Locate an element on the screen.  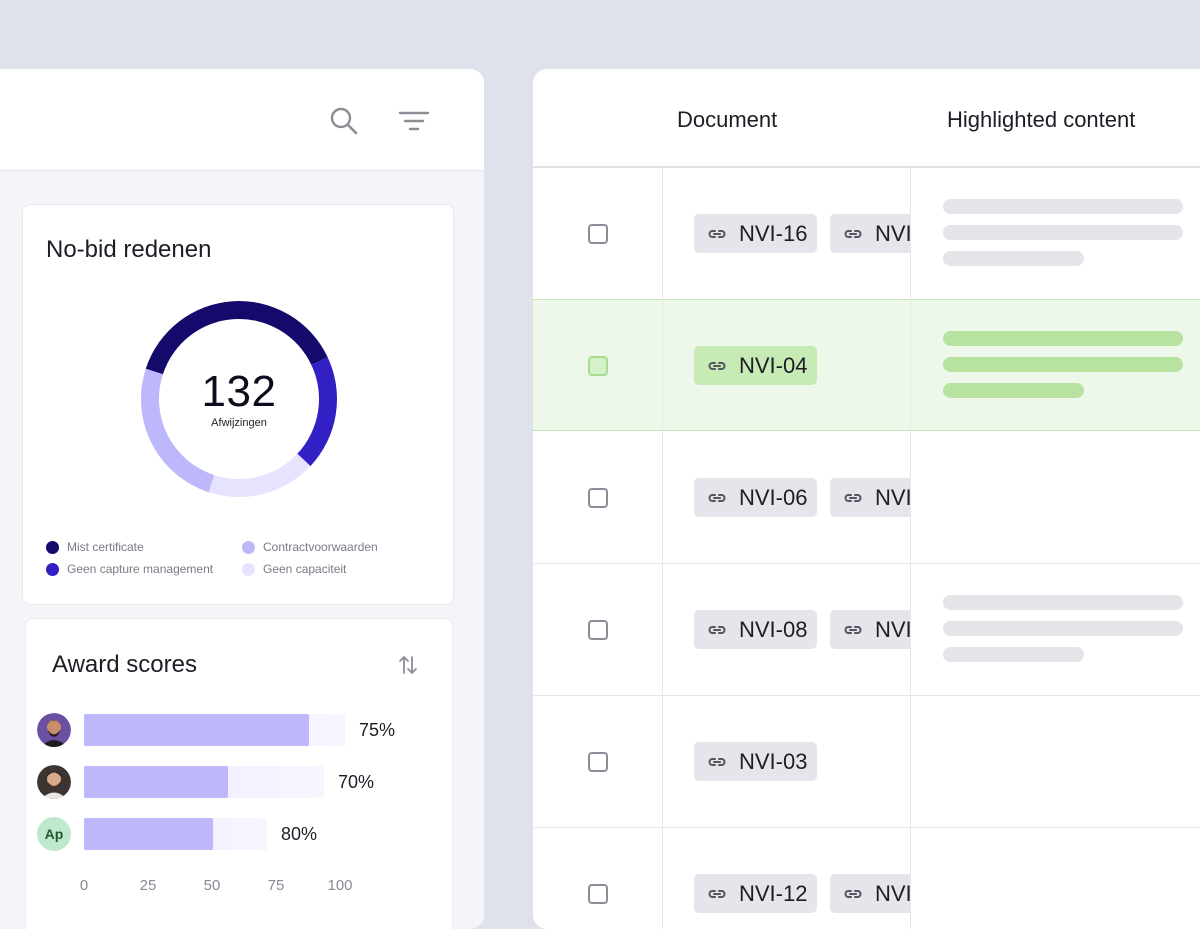
table-row: NVI-04 is located at coordinates (866, 365).